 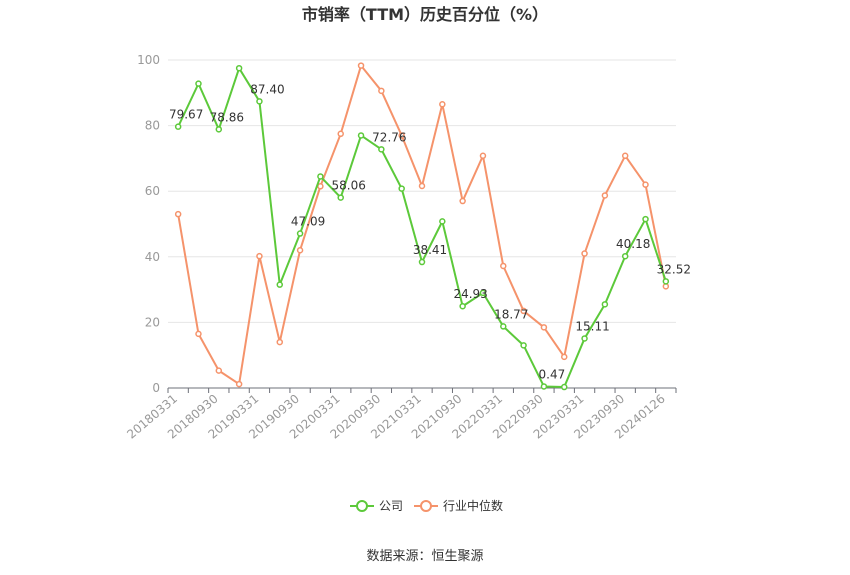 What do you see at coordinates (425, 14) in the screenshot?
I see `chart-title: 市销率（TTM）历史百分位（%）` at bounding box center [425, 14].